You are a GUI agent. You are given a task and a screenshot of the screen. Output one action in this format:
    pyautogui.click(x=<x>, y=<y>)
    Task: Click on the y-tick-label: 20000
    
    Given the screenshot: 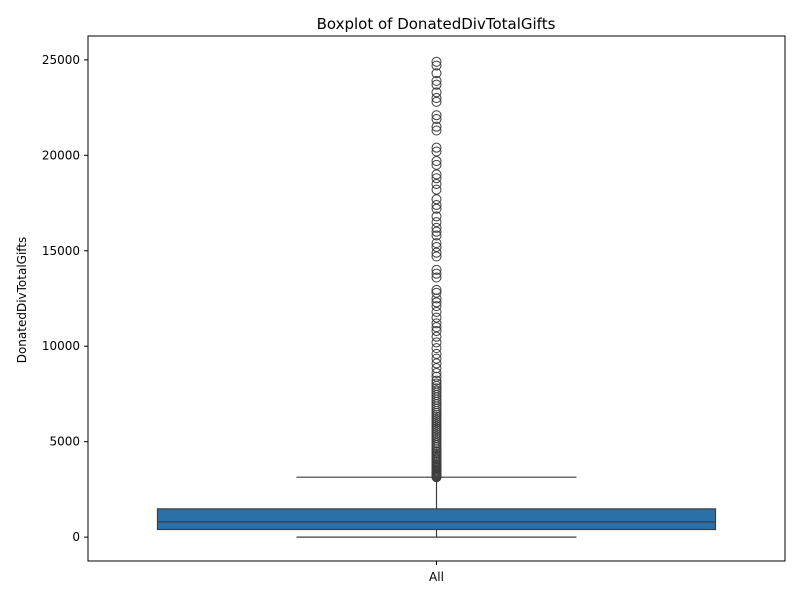 What is the action you would take?
    pyautogui.click(x=61, y=155)
    